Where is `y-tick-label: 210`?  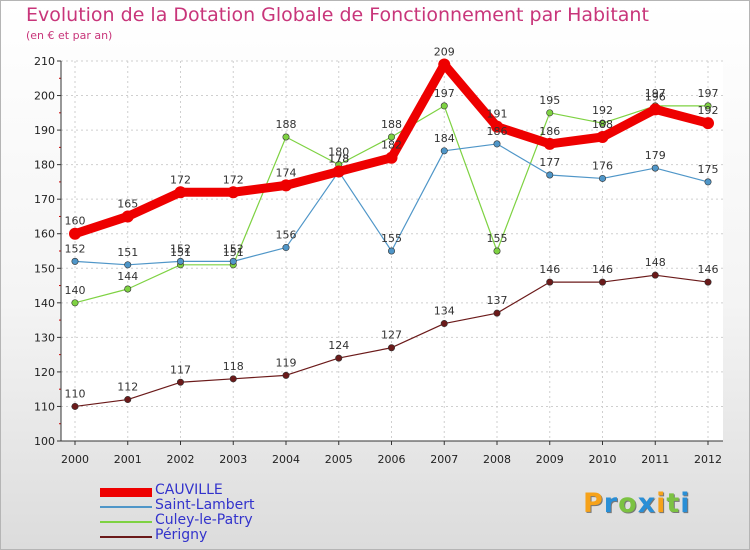
y-tick-label: 210 is located at coordinates (44, 61).